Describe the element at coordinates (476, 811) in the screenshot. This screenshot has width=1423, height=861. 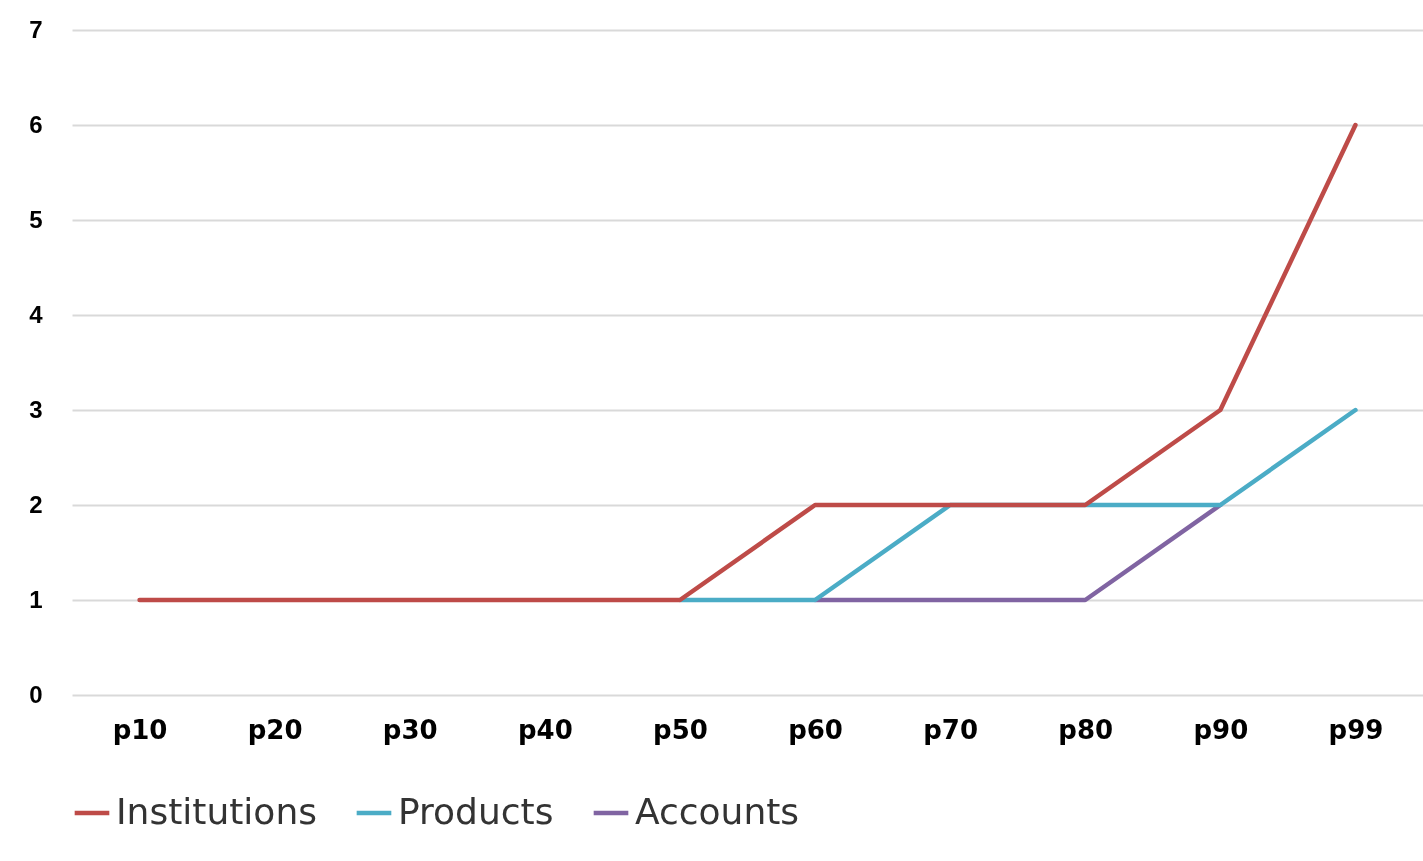
I see `legend-label: Products` at that location.